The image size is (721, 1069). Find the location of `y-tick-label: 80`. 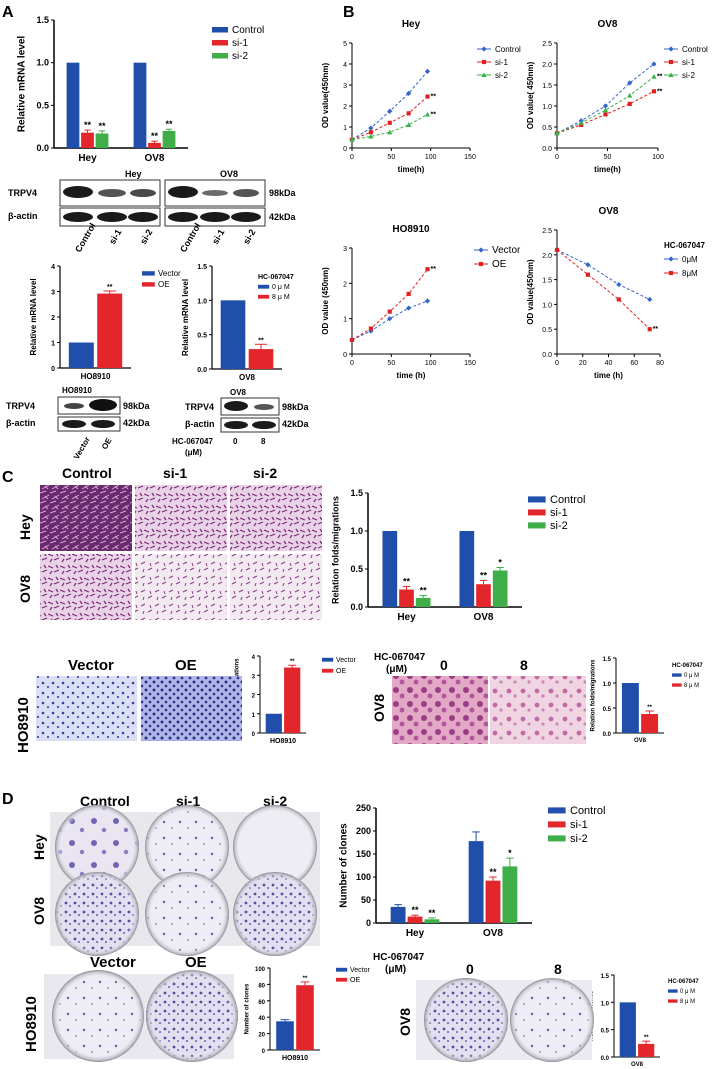

y-tick-label: 80 is located at coordinates (261, 986).